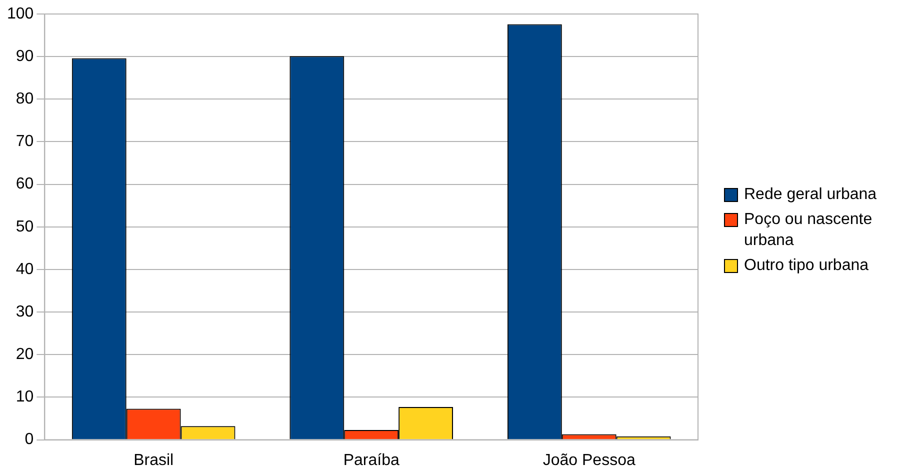  I want to click on x-tick-label: Paraíba, so click(371, 460).